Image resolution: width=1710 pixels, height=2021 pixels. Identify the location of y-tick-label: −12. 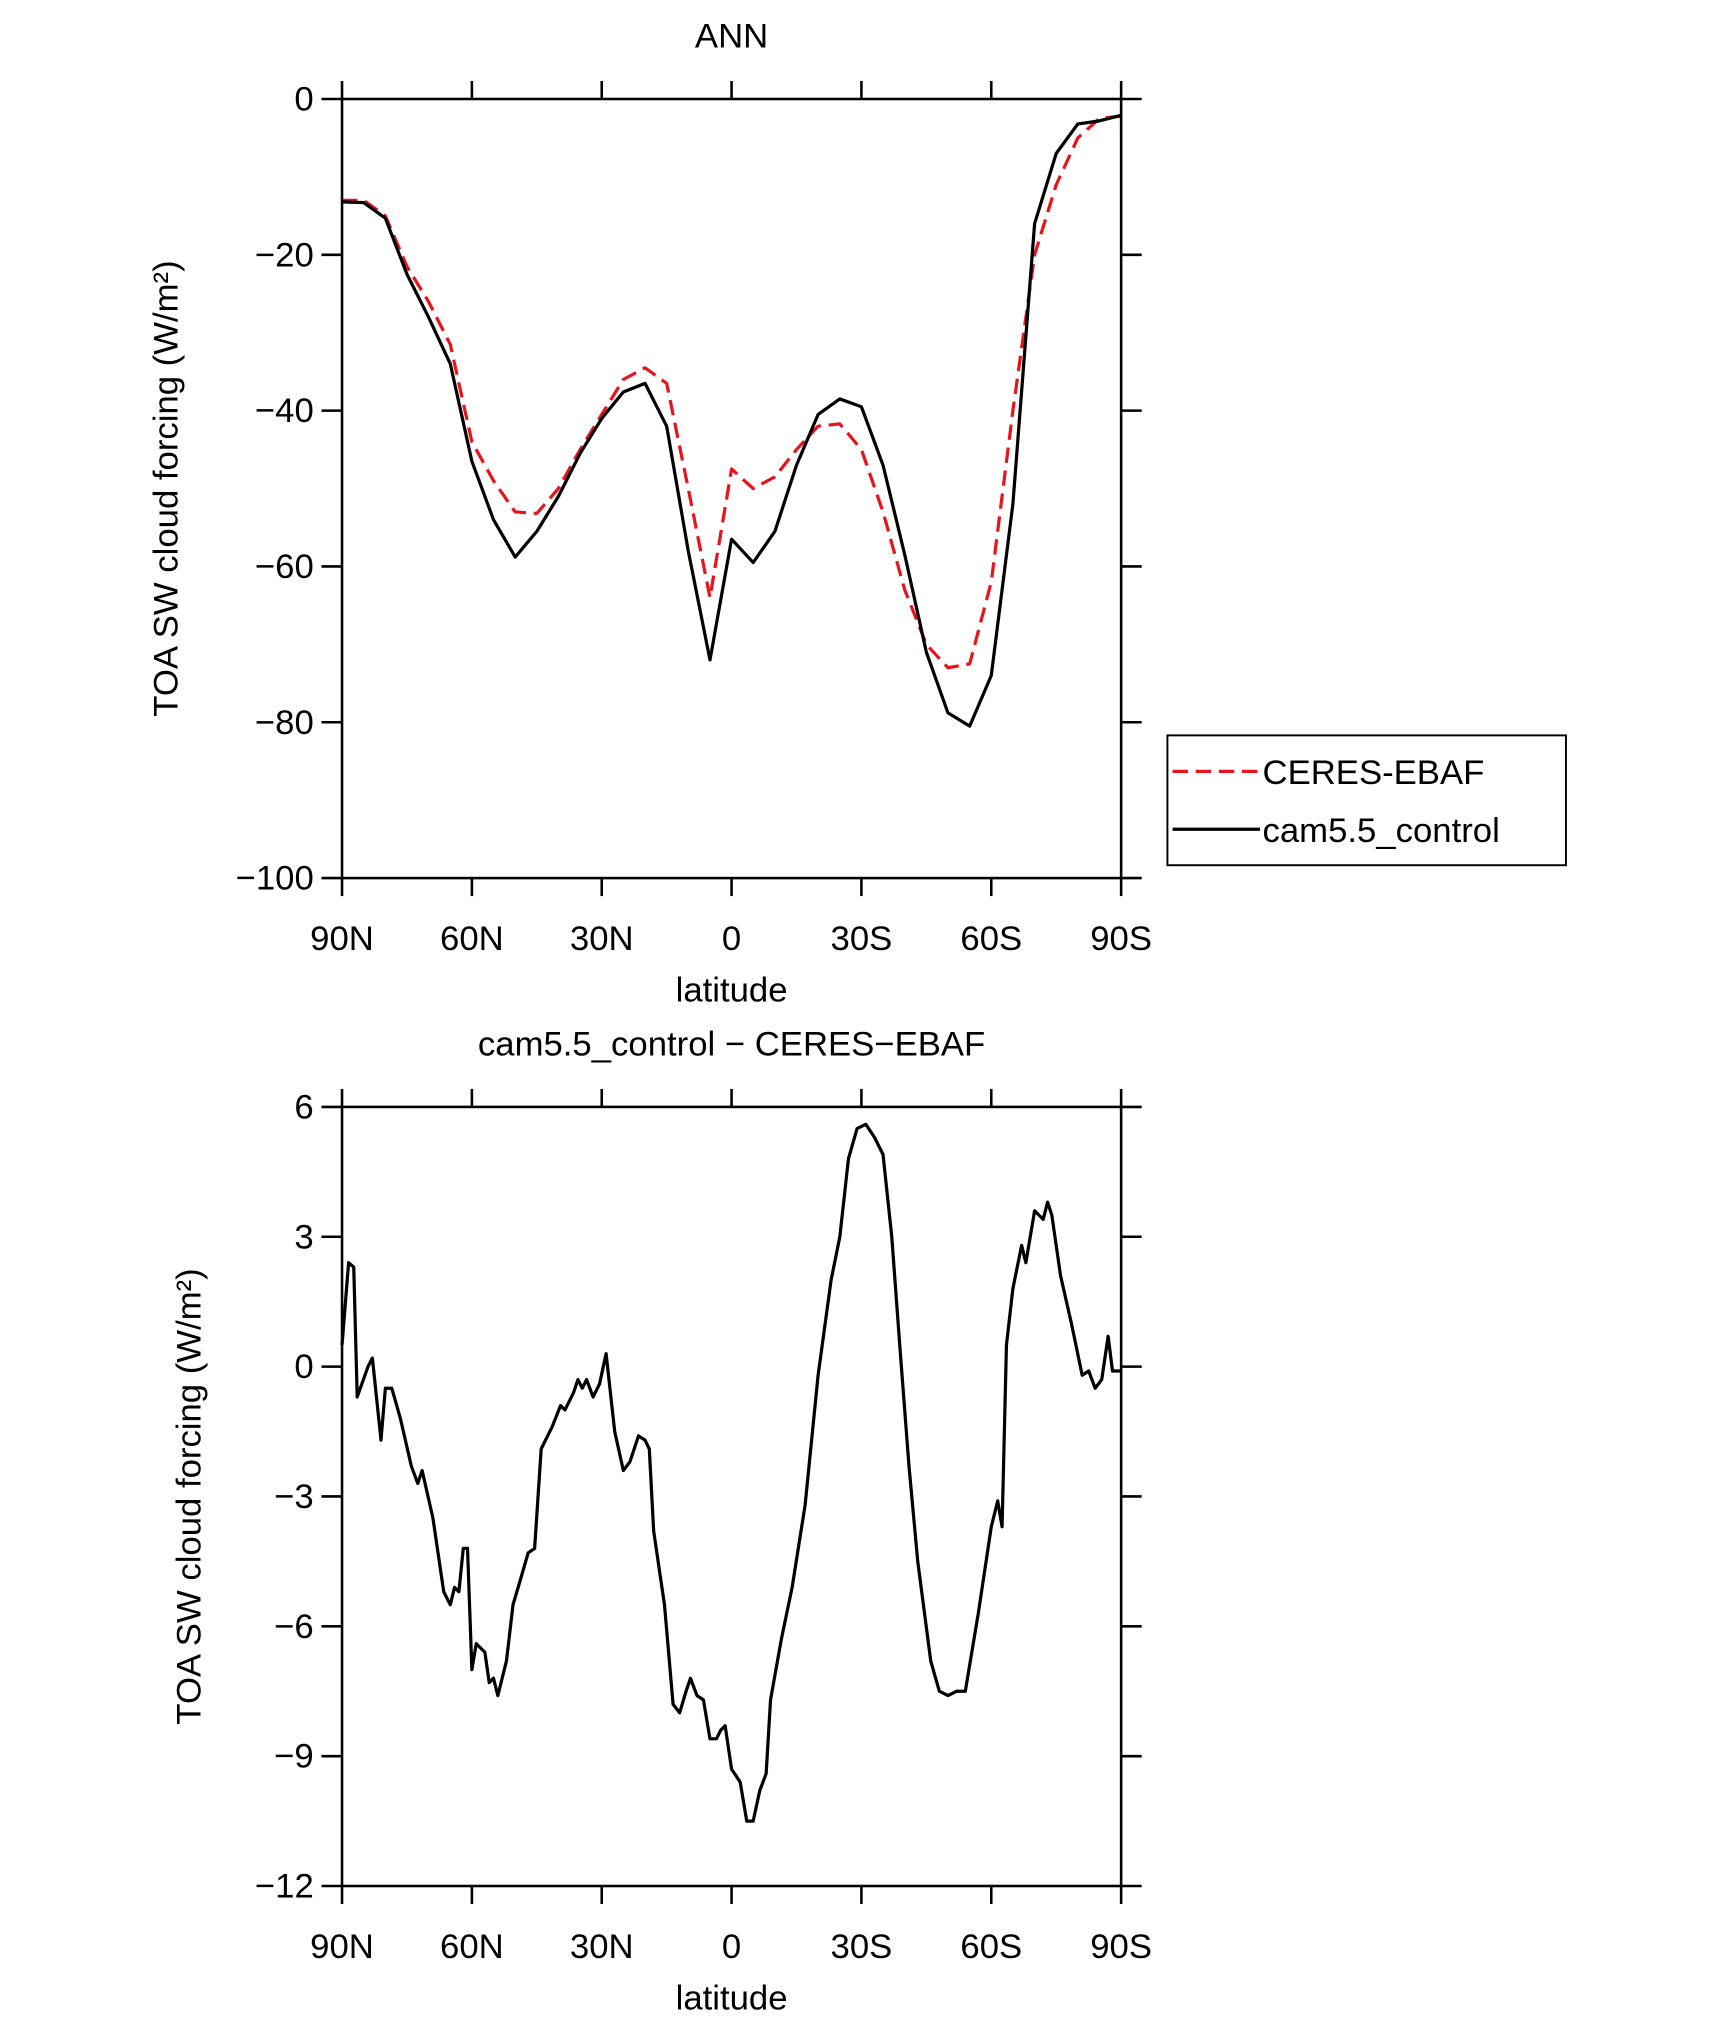
(284, 1887).